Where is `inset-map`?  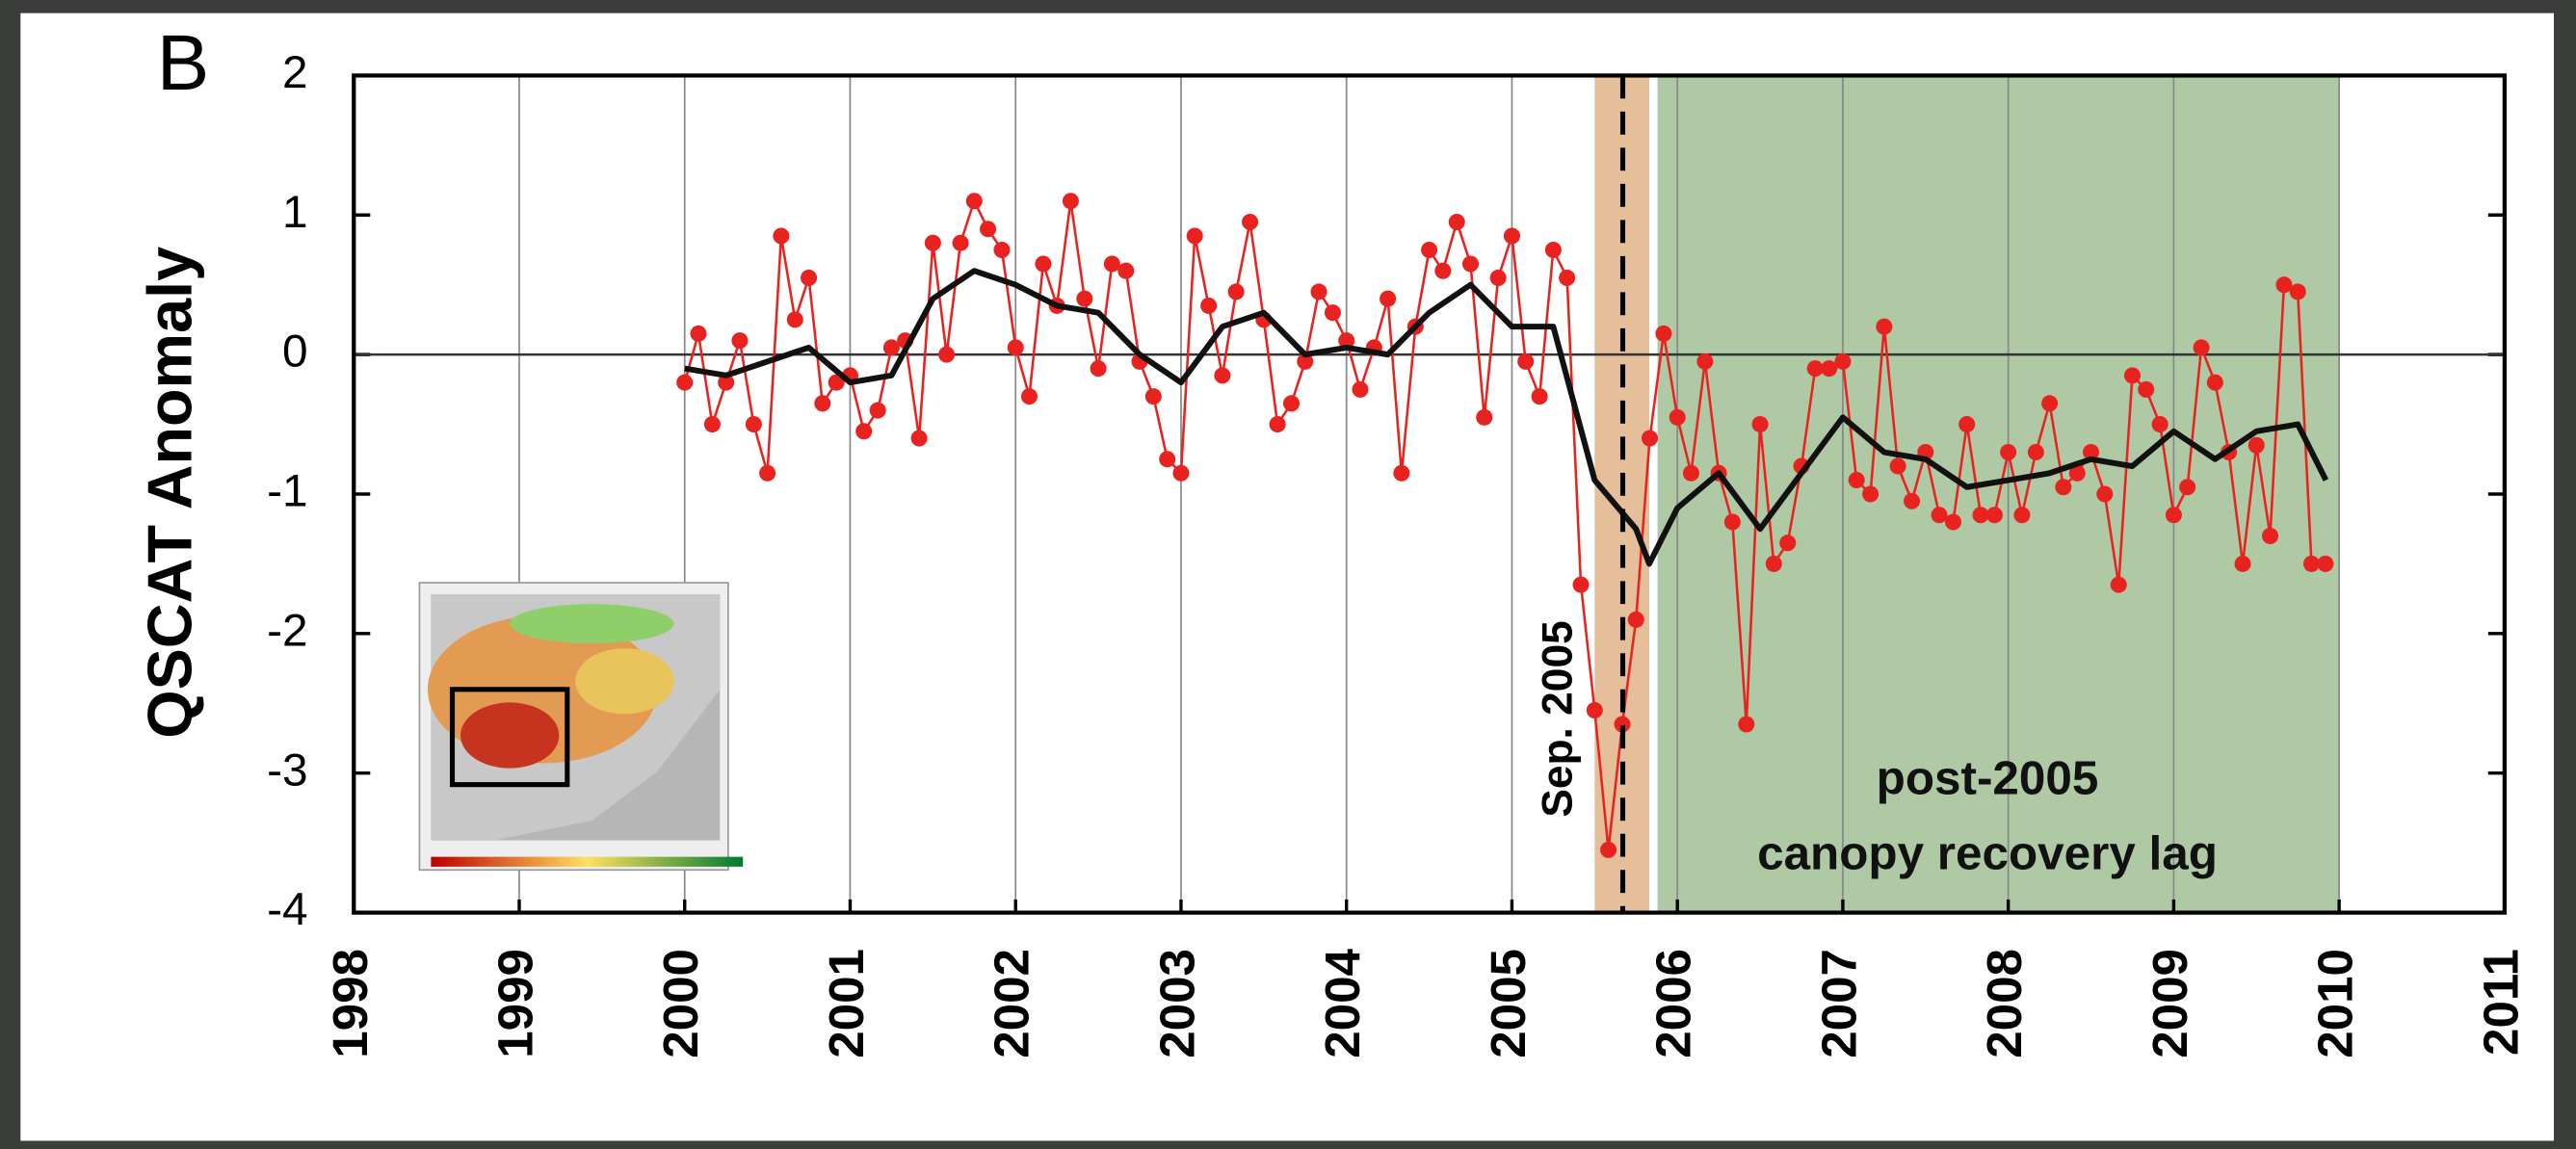
inset-map is located at coordinates (581, 727).